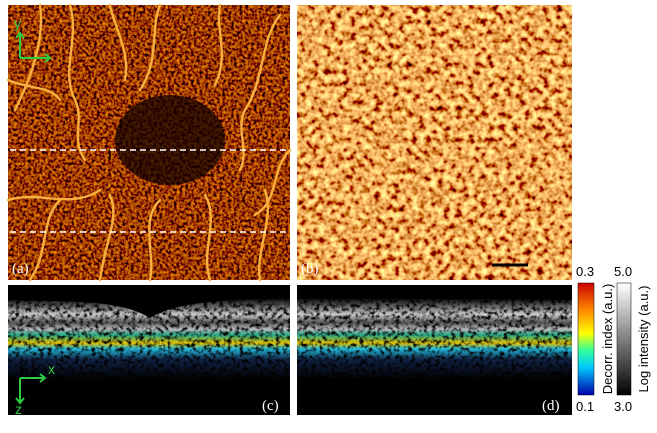 The height and width of the screenshot is (433, 657). What do you see at coordinates (586, 339) in the screenshot?
I see `colorbar-decorr` at bounding box center [586, 339].